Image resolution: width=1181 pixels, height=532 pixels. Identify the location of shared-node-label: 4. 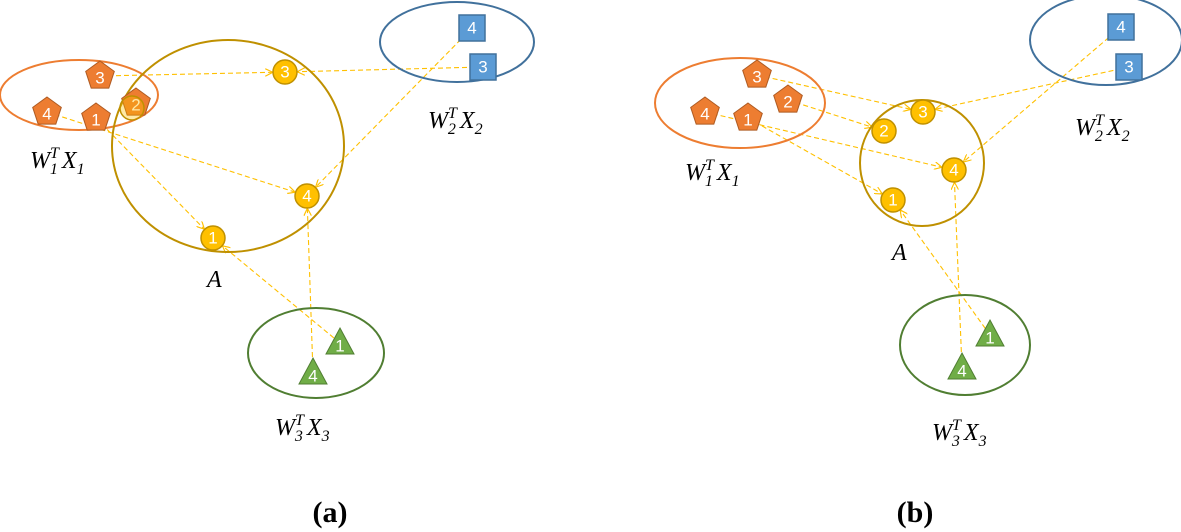
(306, 196).